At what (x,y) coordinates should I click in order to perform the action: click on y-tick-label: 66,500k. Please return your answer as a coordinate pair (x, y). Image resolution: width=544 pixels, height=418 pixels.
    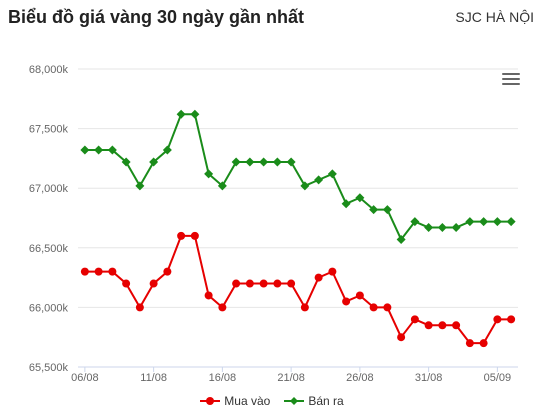
    Looking at the image, I should click on (49, 249).